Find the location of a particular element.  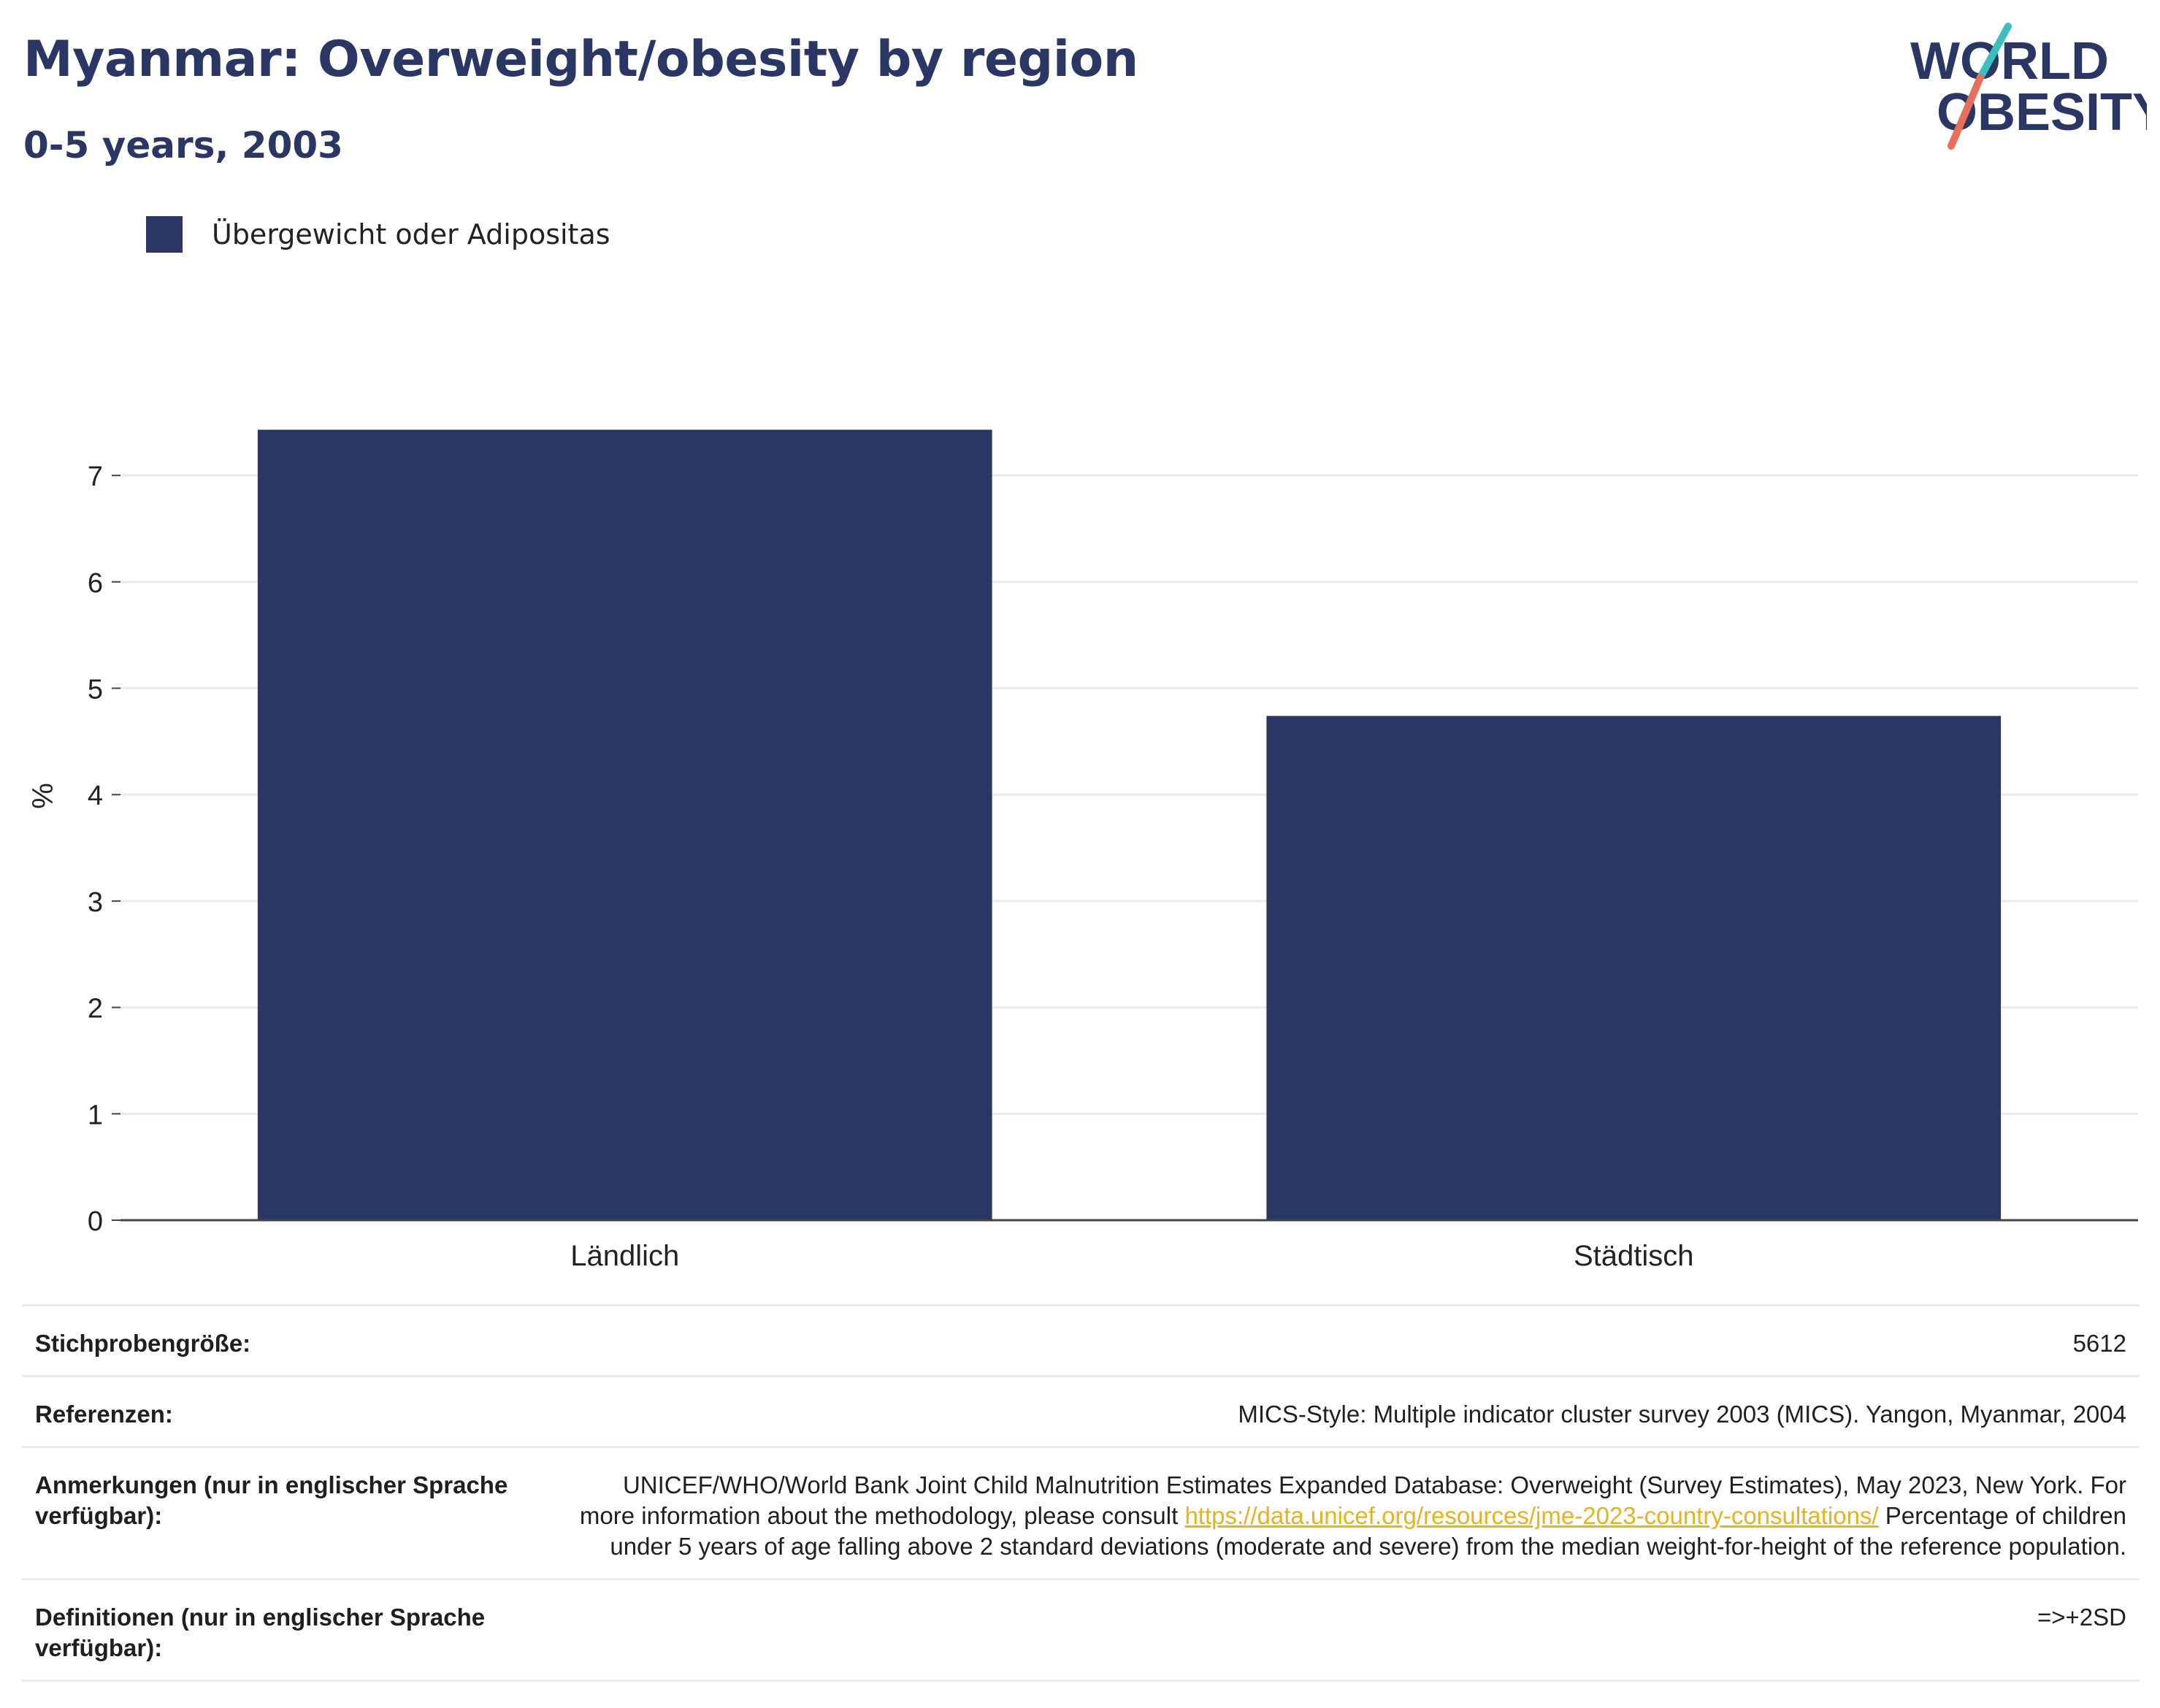

y-tick-label: 1 is located at coordinates (95, 1115).